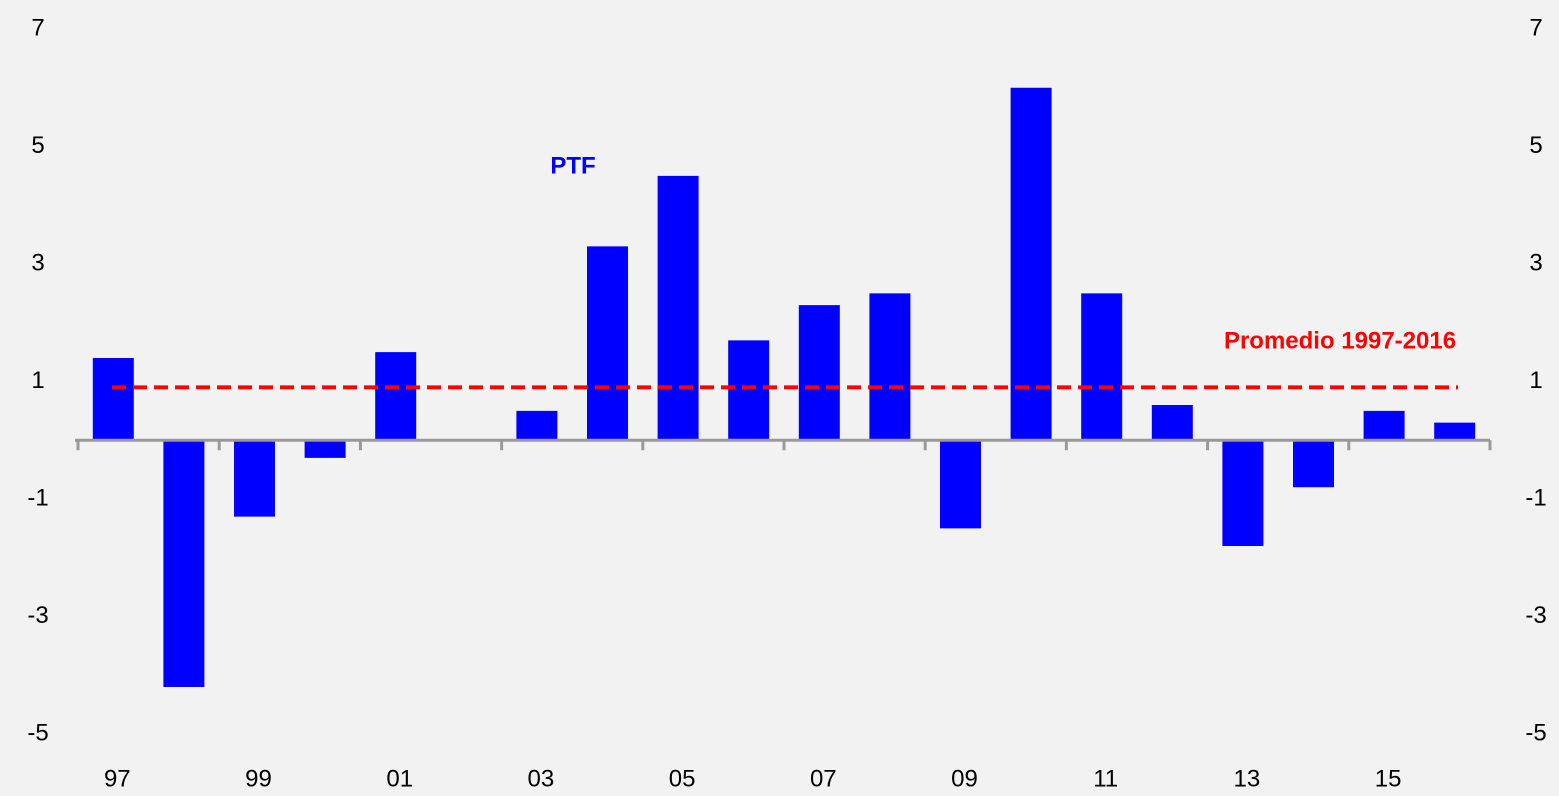 This screenshot has height=796, width=1559. What do you see at coordinates (823, 778) in the screenshot?
I see `x-tick-label: 07` at bounding box center [823, 778].